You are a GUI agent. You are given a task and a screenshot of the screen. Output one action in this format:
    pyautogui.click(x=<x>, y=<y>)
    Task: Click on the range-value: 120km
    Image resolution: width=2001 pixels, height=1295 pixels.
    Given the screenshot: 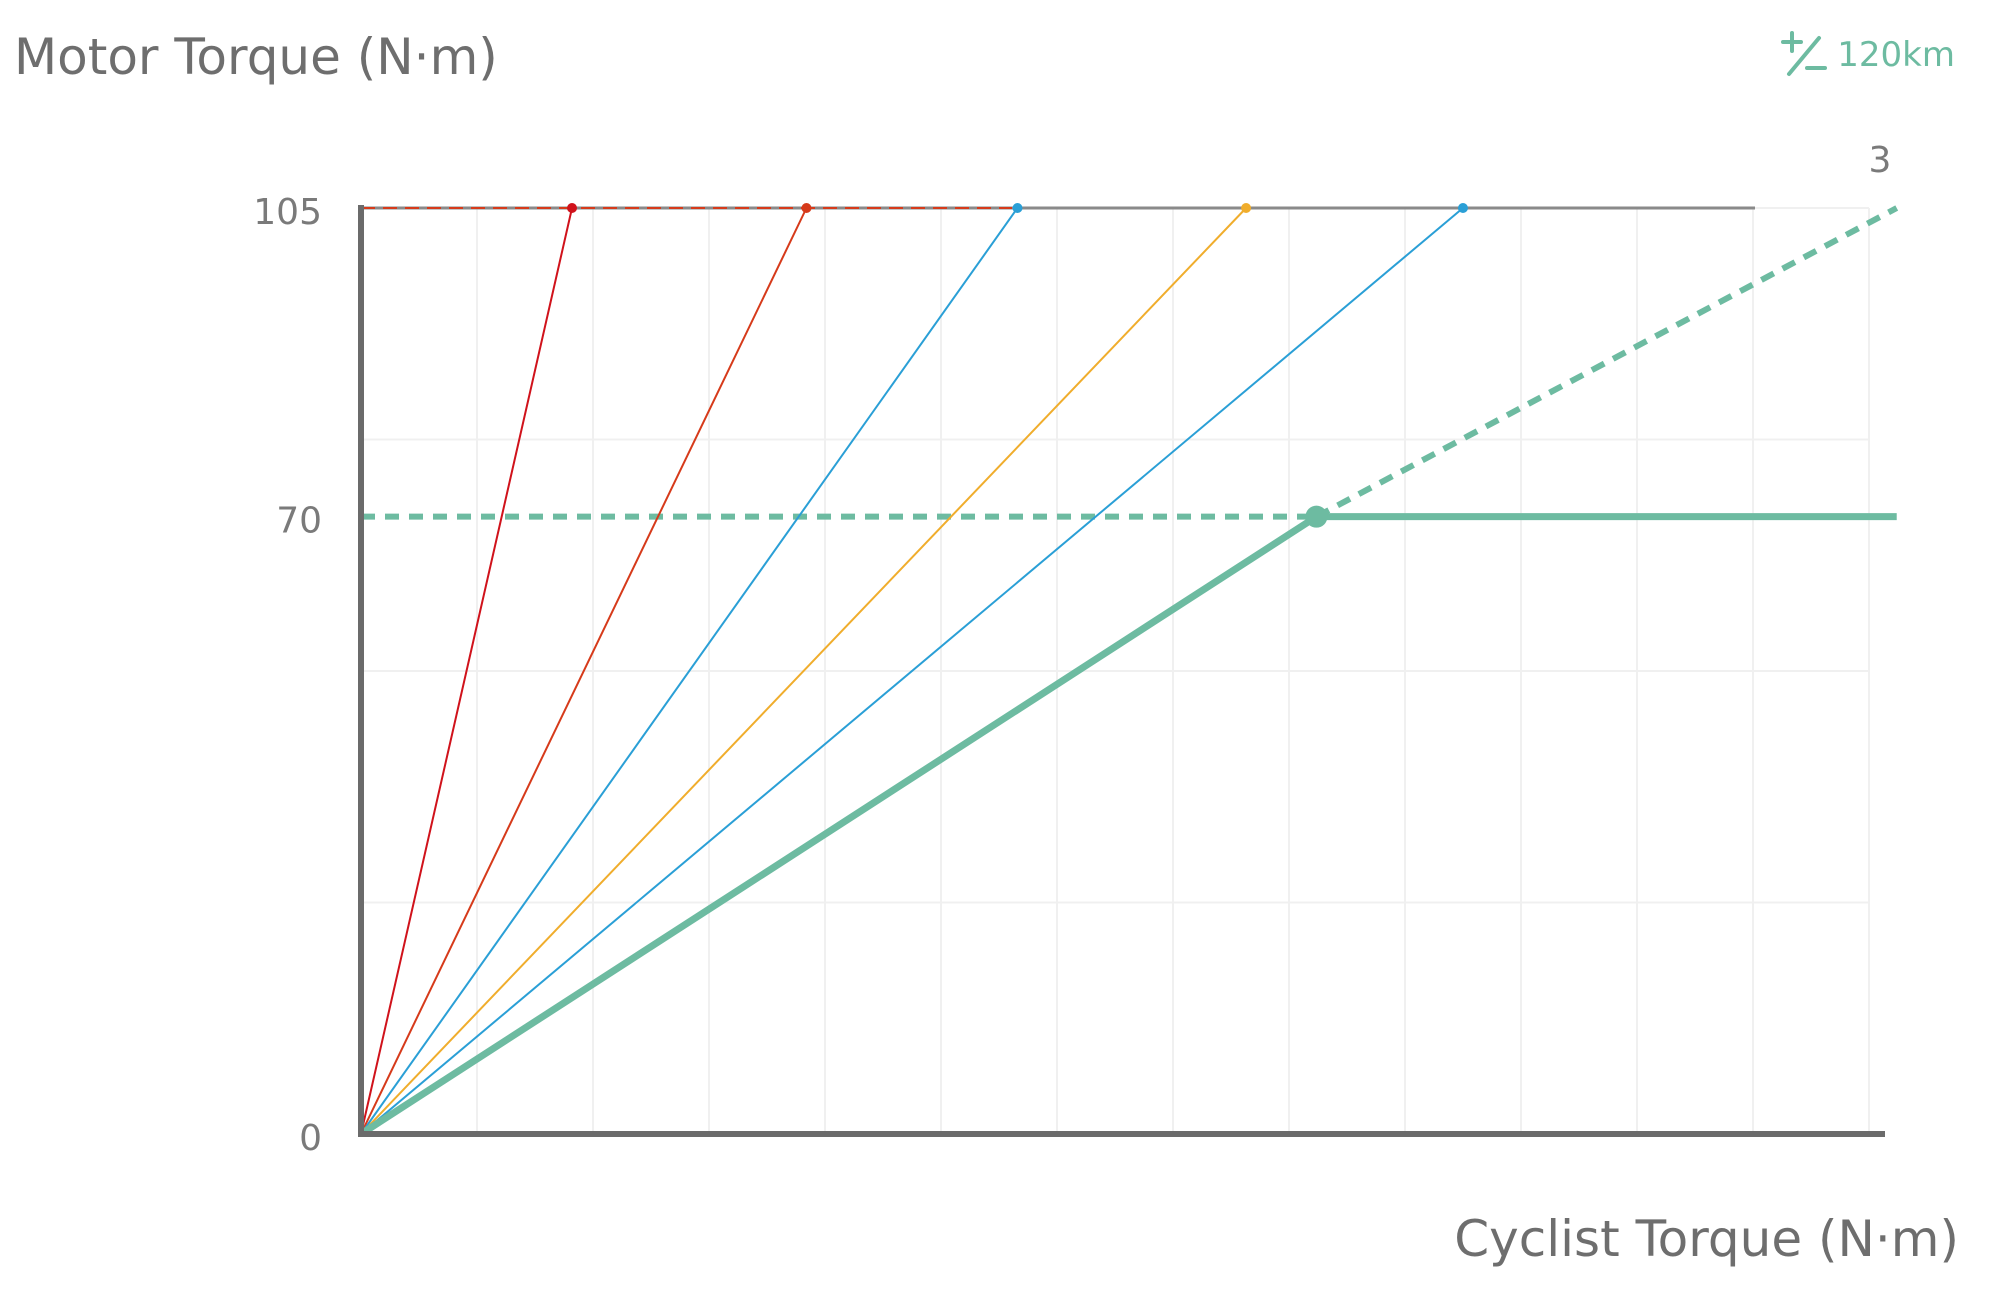 What is the action you would take?
    pyautogui.click(x=1896, y=55)
    